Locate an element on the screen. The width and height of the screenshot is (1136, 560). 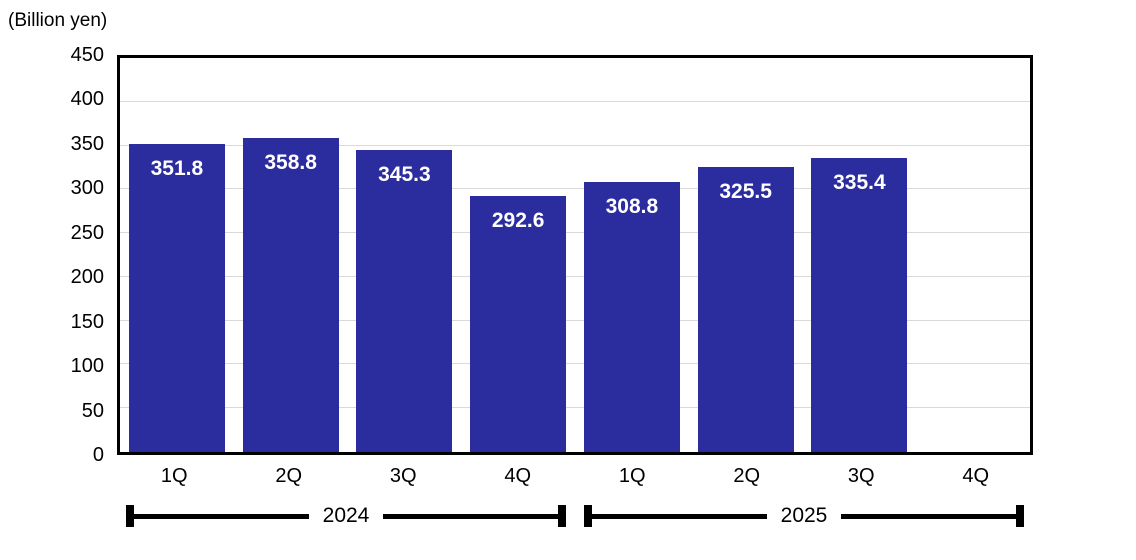
bar: 308.8 is located at coordinates (631, 316).